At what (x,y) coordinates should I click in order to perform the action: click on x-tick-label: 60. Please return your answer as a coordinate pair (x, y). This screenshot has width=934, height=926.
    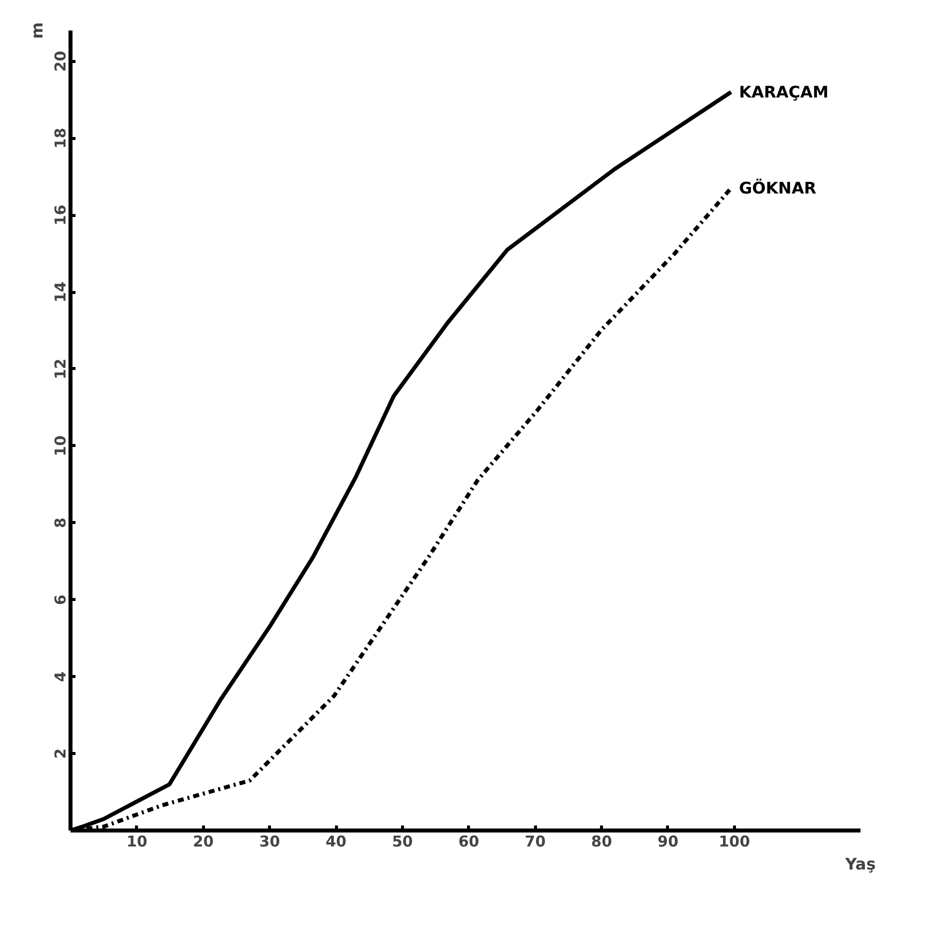
    Looking at the image, I should click on (469, 841).